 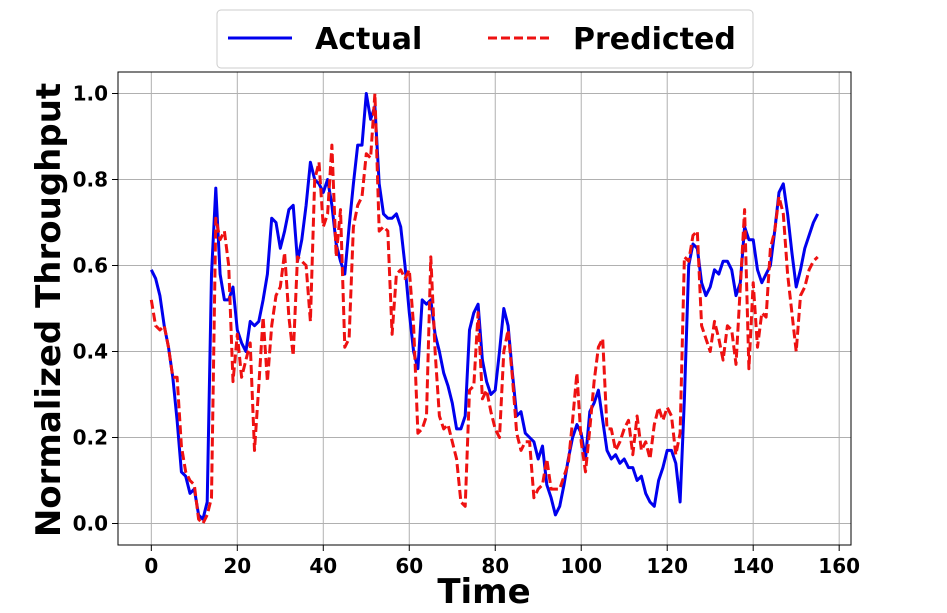 What do you see at coordinates (483, 592) in the screenshot?
I see `x-axis-title: Time` at bounding box center [483, 592].